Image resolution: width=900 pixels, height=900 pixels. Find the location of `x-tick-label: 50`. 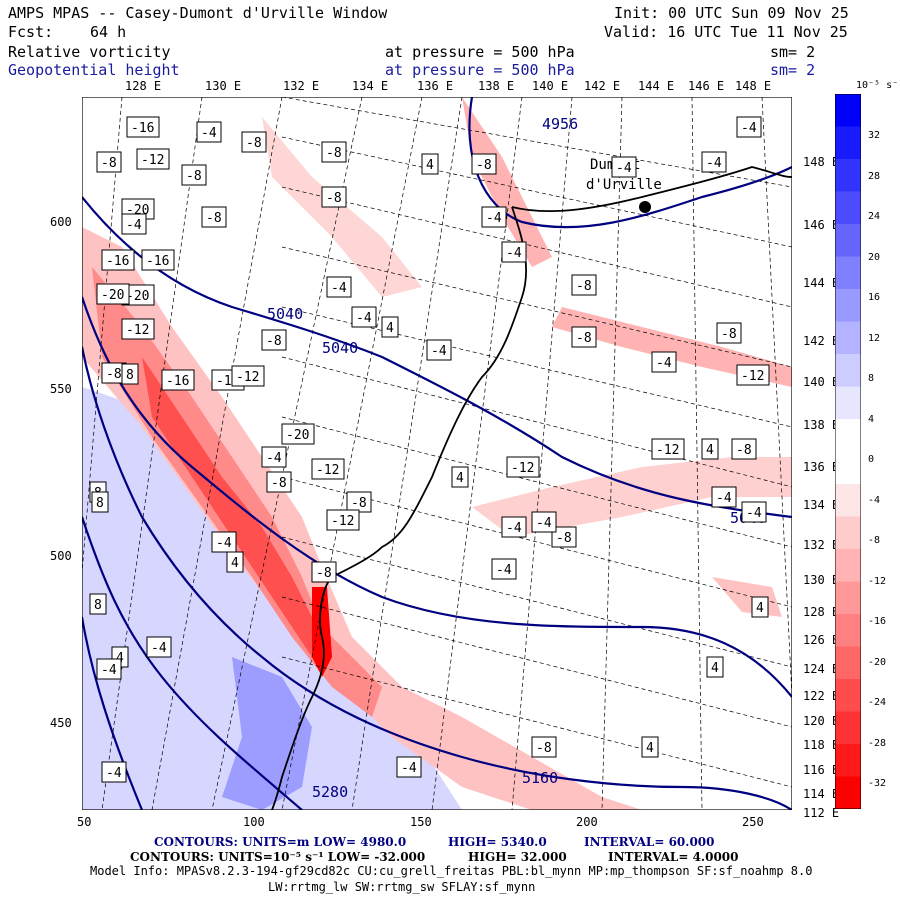

x-tick-label: 50 is located at coordinates (84, 822).